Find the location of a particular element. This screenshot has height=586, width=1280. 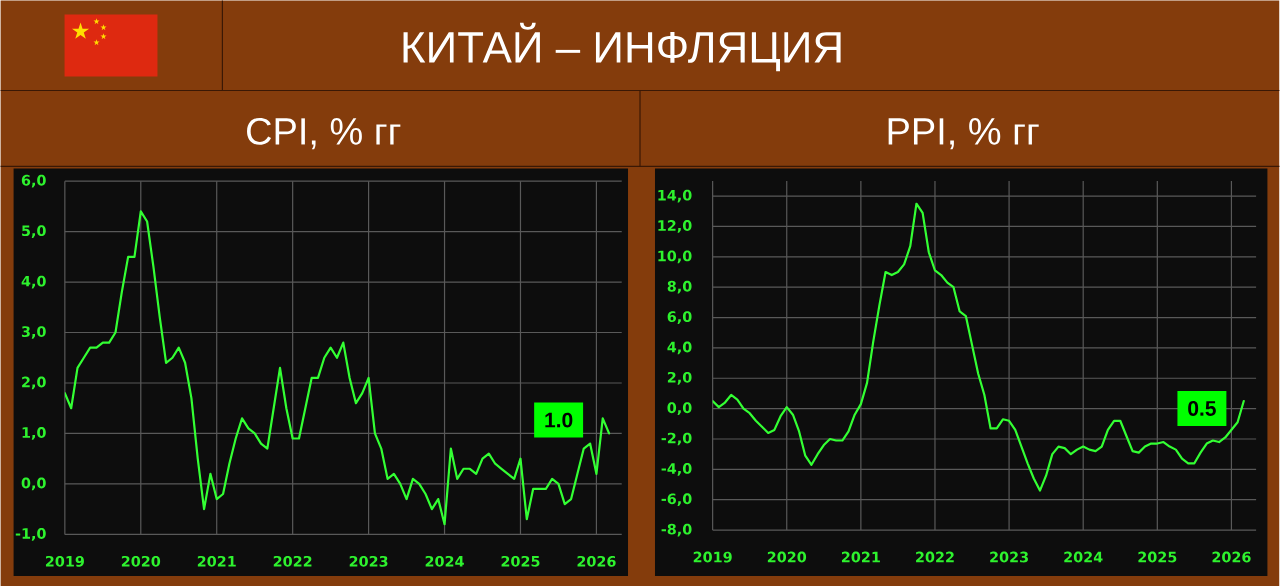

y-tick-label: -4,0 is located at coordinates (676, 469).